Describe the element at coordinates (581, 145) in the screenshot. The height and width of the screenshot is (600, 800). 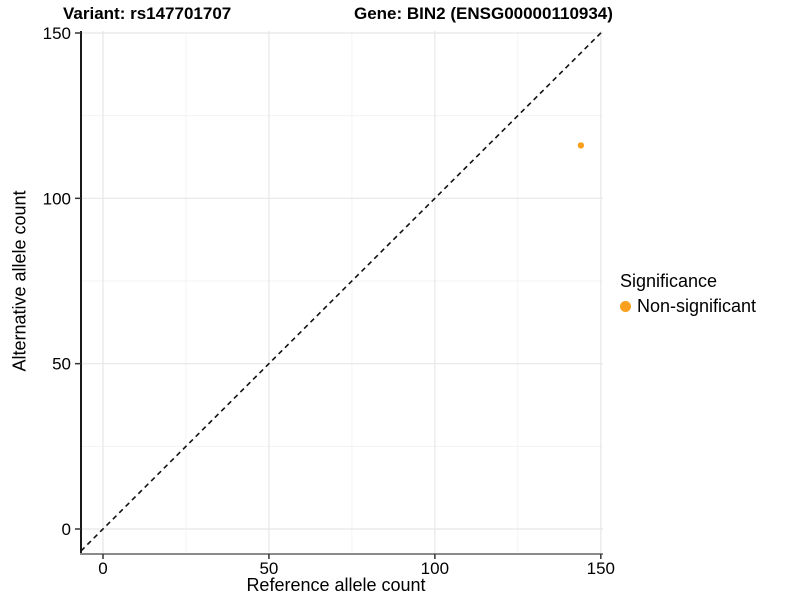
I see `data-point` at that location.